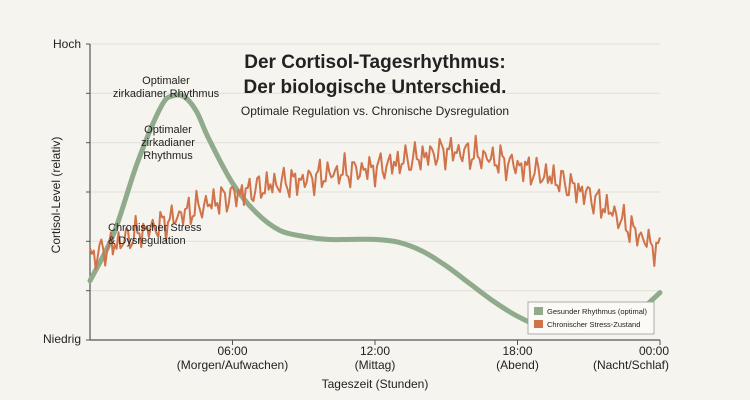 The image size is (750, 400). What do you see at coordinates (155, 228) in the screenshot?
I see `annotation-stress-line1: Chronischer Stress` at bounding box center [155, 228].